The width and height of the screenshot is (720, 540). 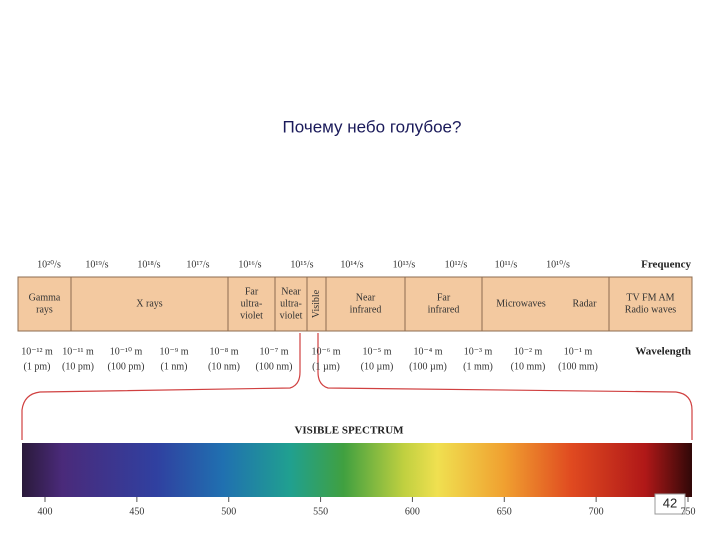 I want to click on spectrum-tick-label: 500, so click(x=228, y=511).